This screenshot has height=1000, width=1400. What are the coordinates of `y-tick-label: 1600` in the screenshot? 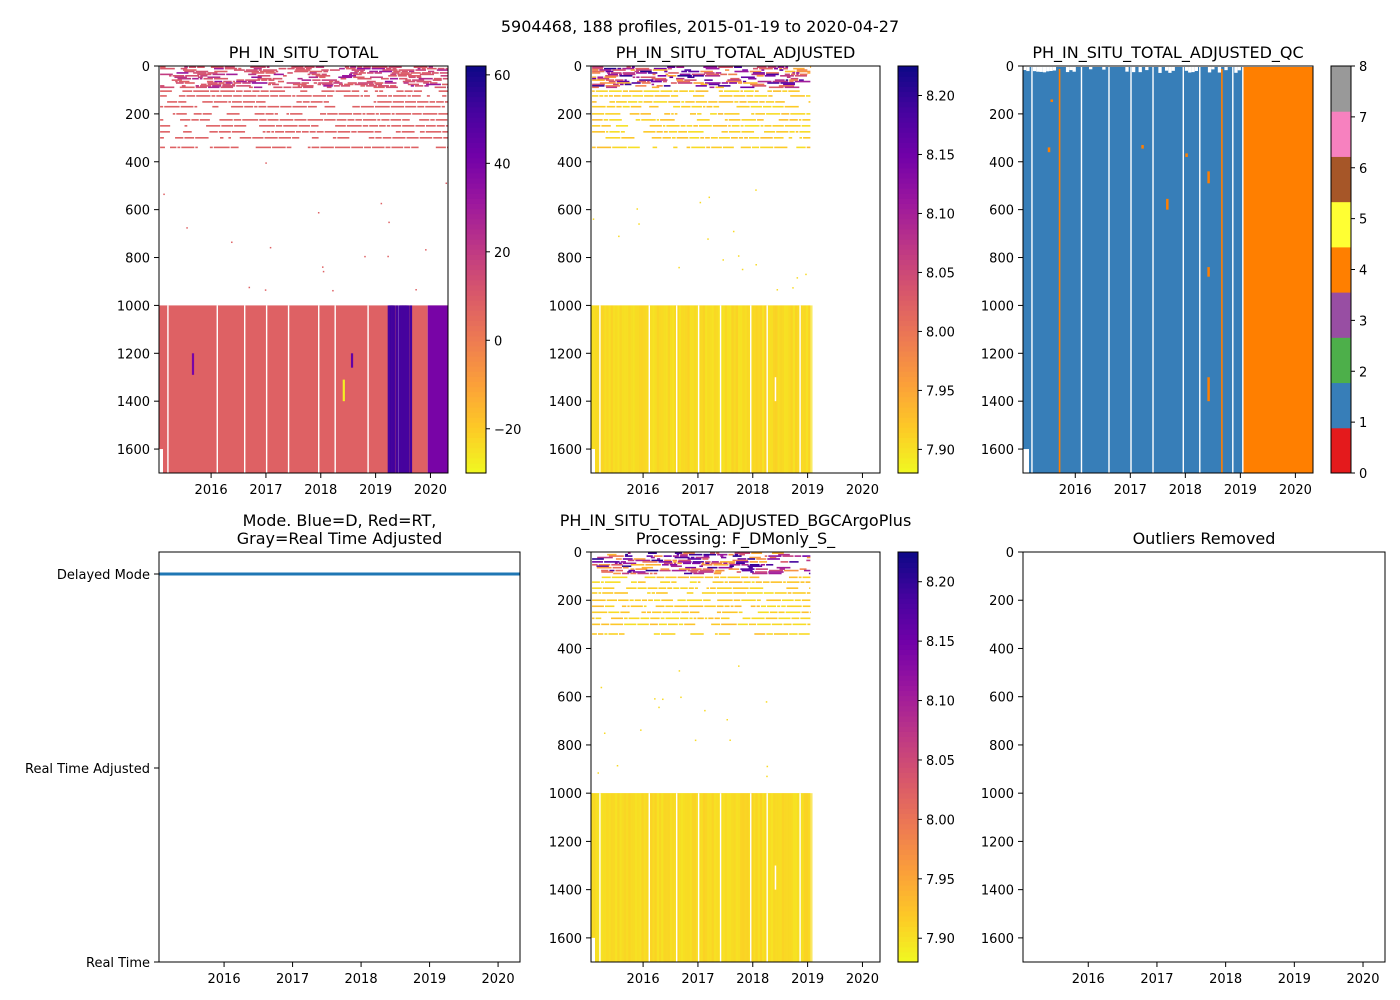 It's located at (565, 450).